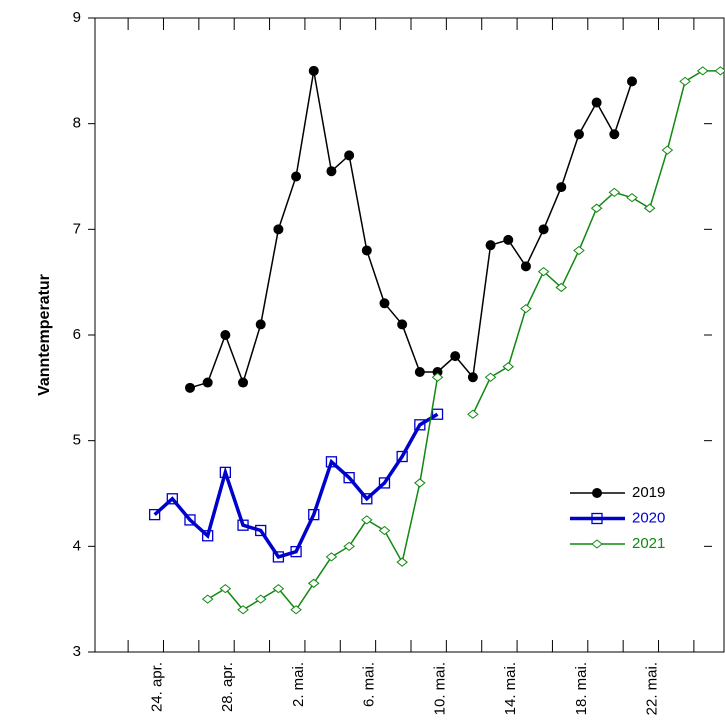 This screenshot has width=725, height=724. I want to click on y-tick-label: 4, so click(77, 545).